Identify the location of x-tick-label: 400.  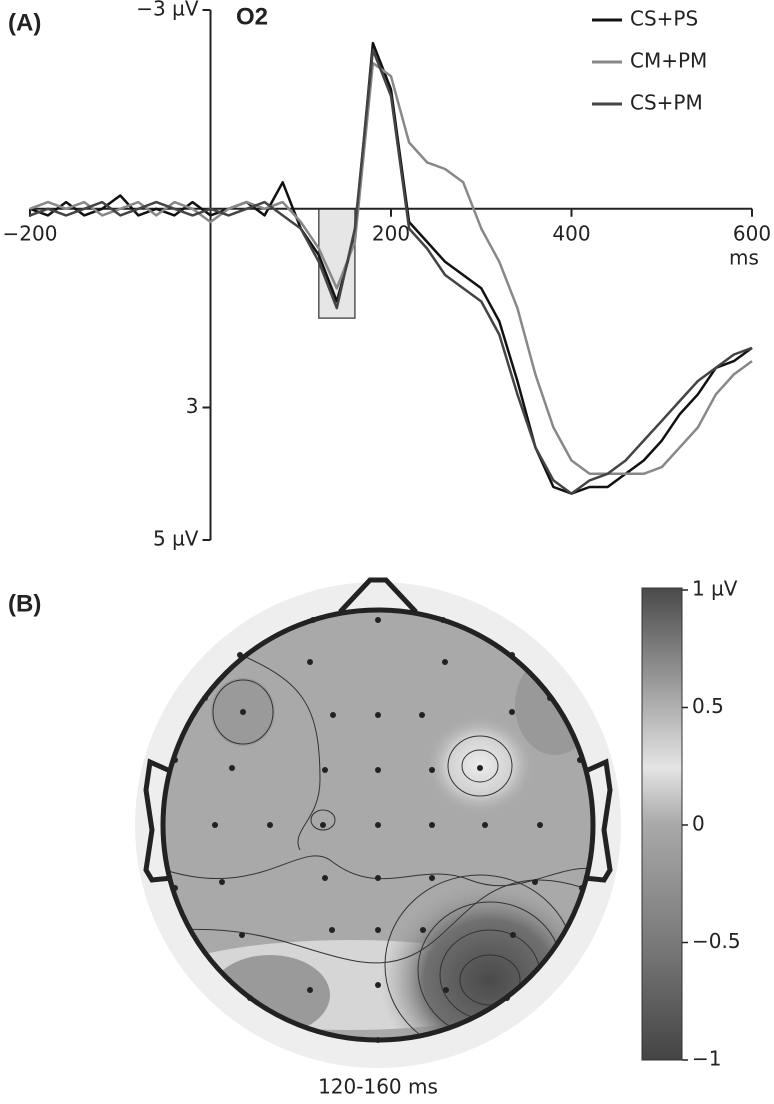
(571, 233).